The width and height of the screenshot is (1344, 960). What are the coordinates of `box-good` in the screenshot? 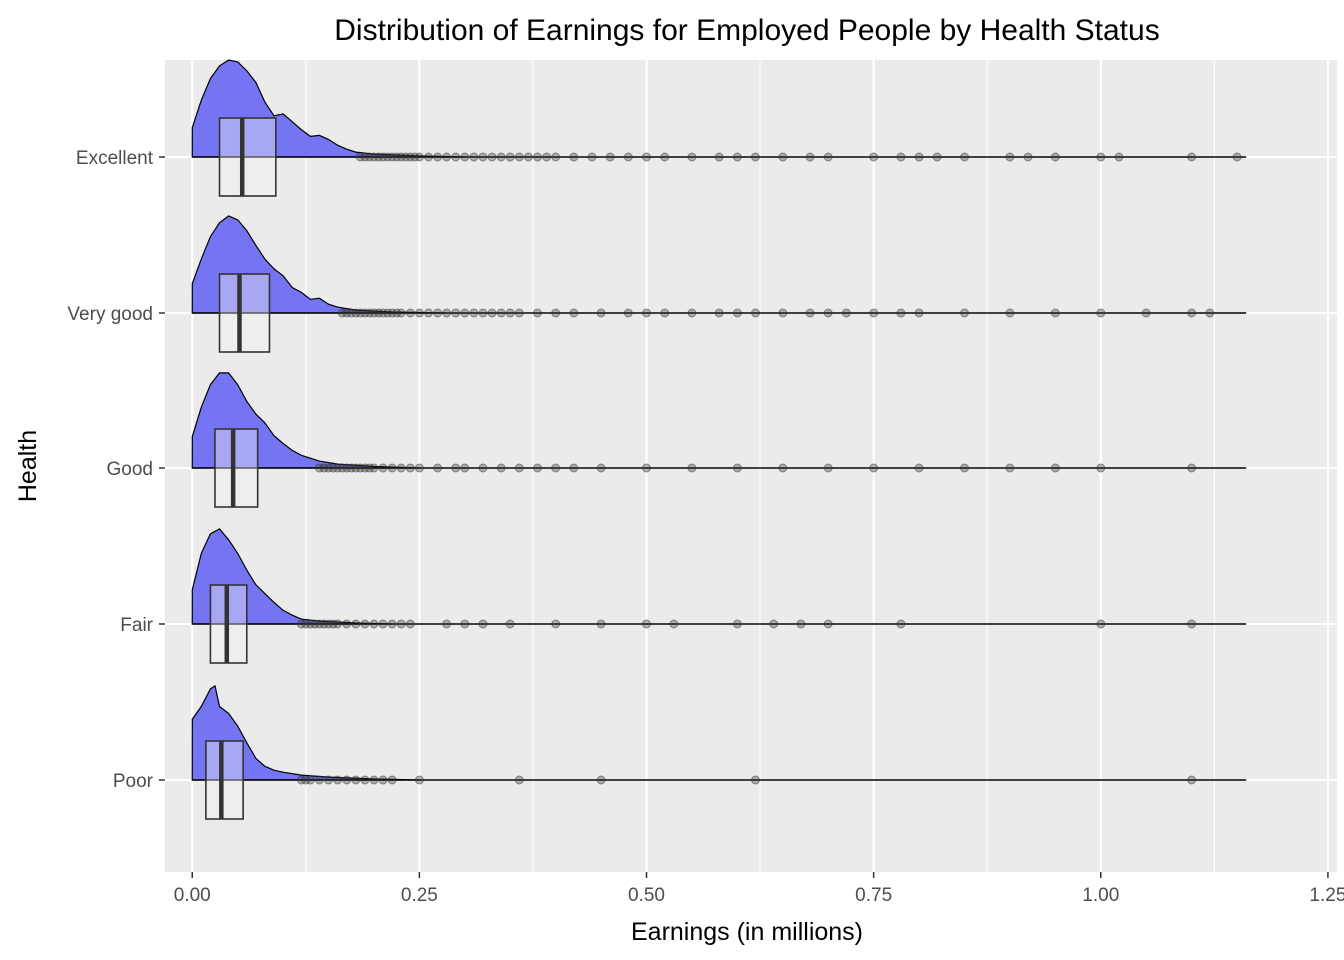 It's located at (236, 468).